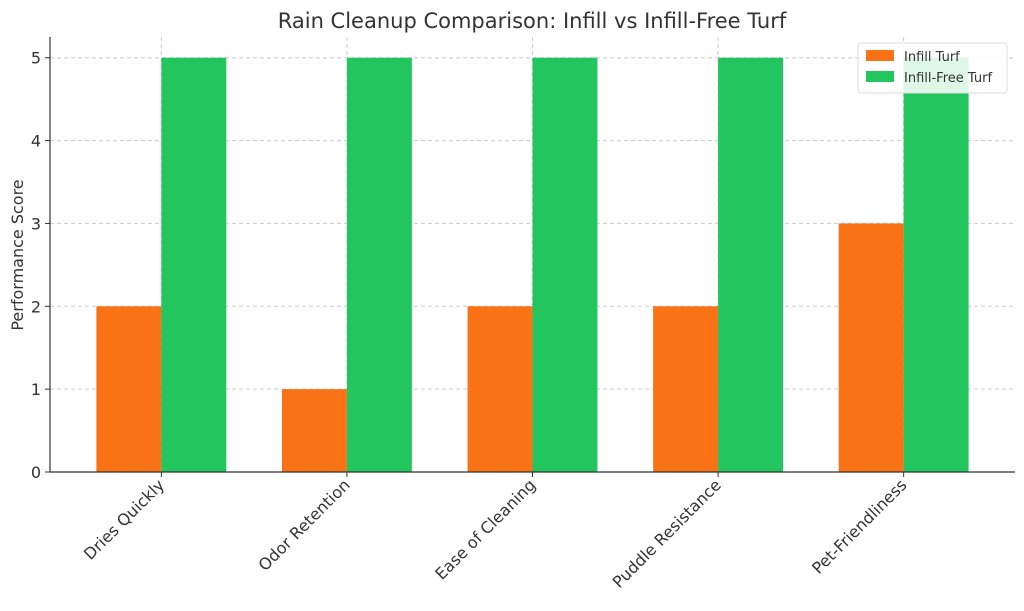  What do you see at coordinates (859, 526) in the screenshot?
I see `x-tick-label: Pet-Friendliness` at bounding box center [859, 526].